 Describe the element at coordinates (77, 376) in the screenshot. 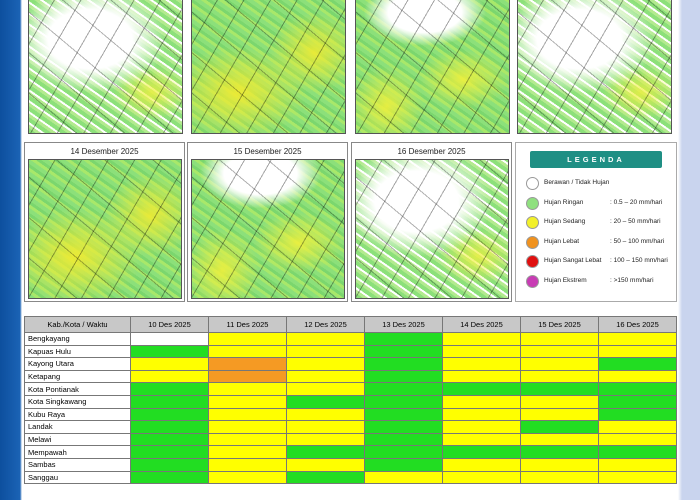

I see `region-name: Ketapang` at that location.